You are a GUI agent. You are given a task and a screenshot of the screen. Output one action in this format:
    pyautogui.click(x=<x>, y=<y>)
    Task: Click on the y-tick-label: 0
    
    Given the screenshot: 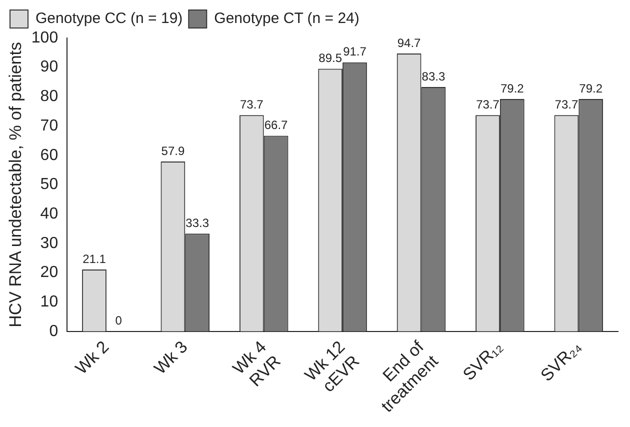 What is the action you would take?
    pyautogui.click(x=53, y=331)
    